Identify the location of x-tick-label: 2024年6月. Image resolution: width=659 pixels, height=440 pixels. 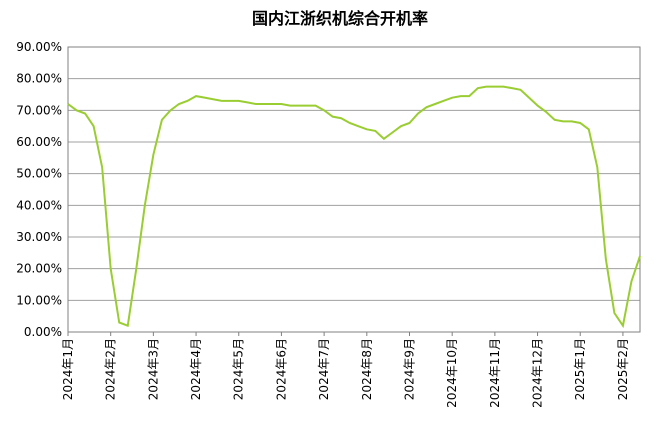
(281, 369).